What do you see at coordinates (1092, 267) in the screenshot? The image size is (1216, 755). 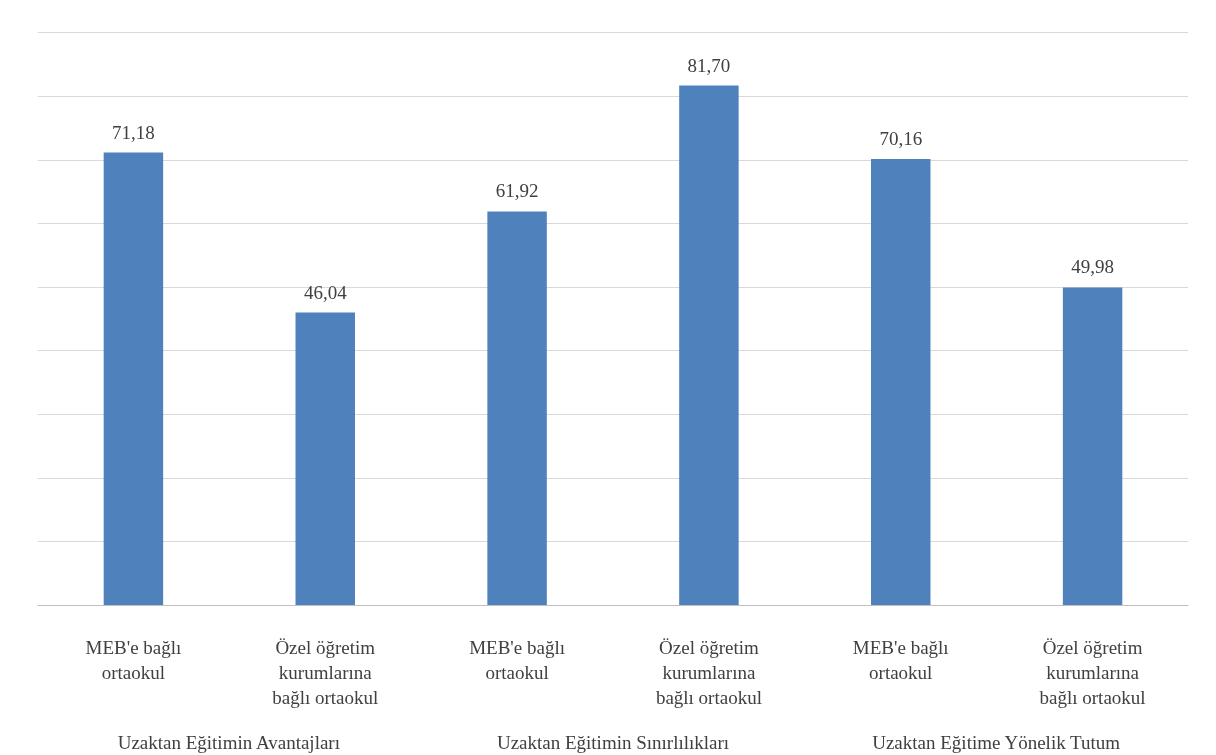 I see `data-label: 49,98` at bounding box center [1092, 267].